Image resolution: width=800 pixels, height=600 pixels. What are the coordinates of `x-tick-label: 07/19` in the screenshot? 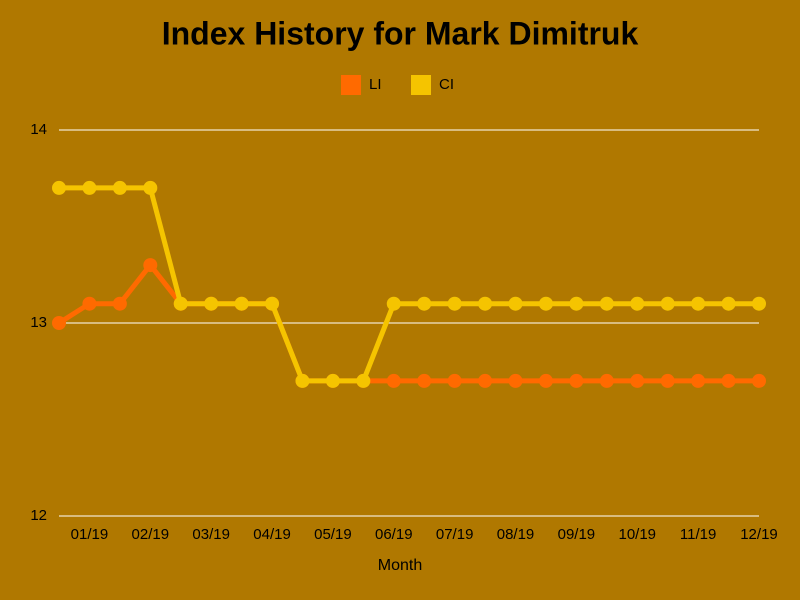 It's located at (455, 534).